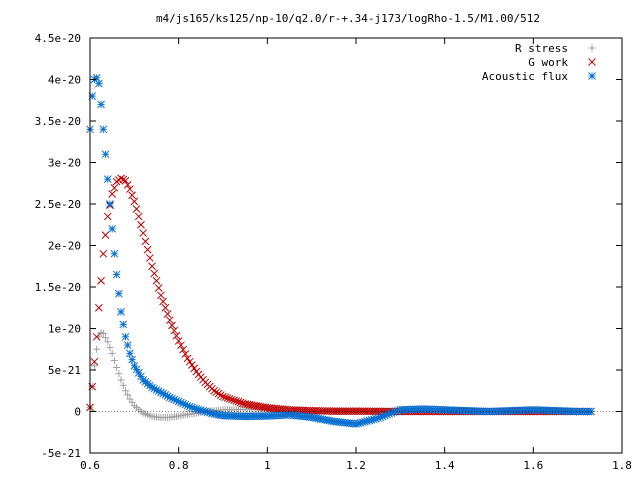 This screenshot has width=640, height=480. What do you see at coordinates (533, 465) in the screenshot?
I see `x-tick-label: 1.6` at bounding box center [533, 465].